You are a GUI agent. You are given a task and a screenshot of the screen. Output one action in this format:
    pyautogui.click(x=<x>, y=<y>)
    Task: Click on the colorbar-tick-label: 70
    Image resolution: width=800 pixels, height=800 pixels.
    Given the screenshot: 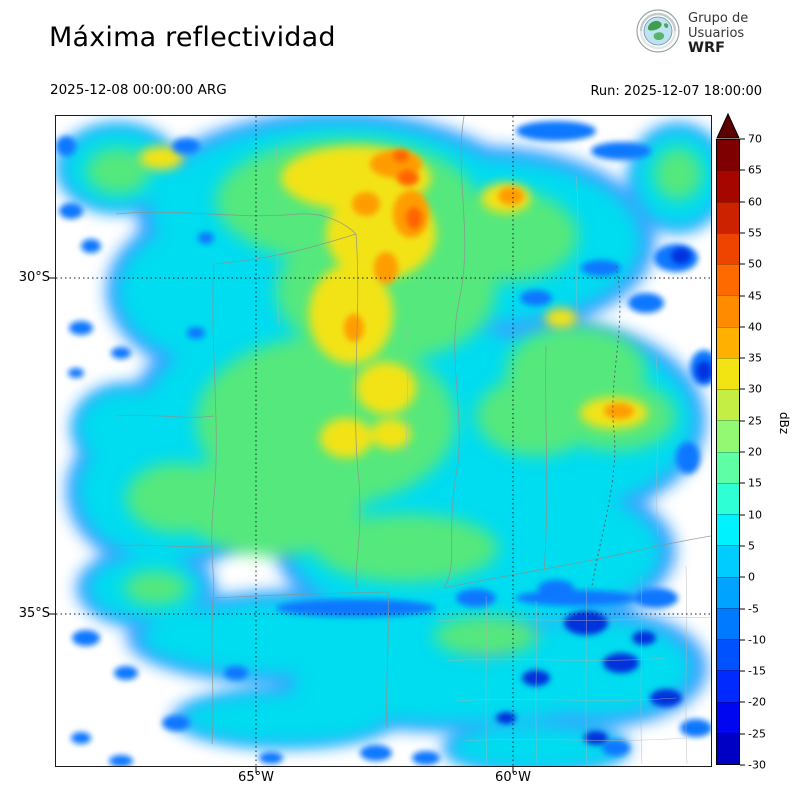 What is the action you would take?
    pyautogui.click(x=755, y=139)
    